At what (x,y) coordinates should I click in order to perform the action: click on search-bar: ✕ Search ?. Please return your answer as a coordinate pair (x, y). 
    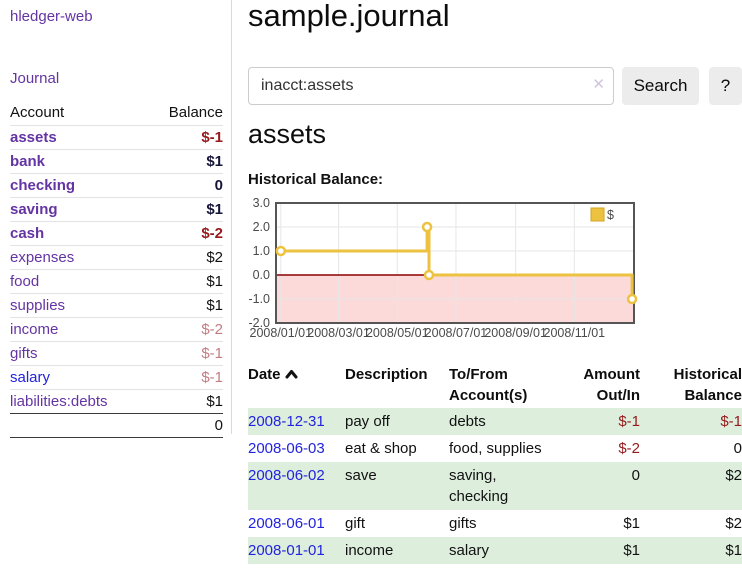
    Looking at the image, I should click on (495, 86).